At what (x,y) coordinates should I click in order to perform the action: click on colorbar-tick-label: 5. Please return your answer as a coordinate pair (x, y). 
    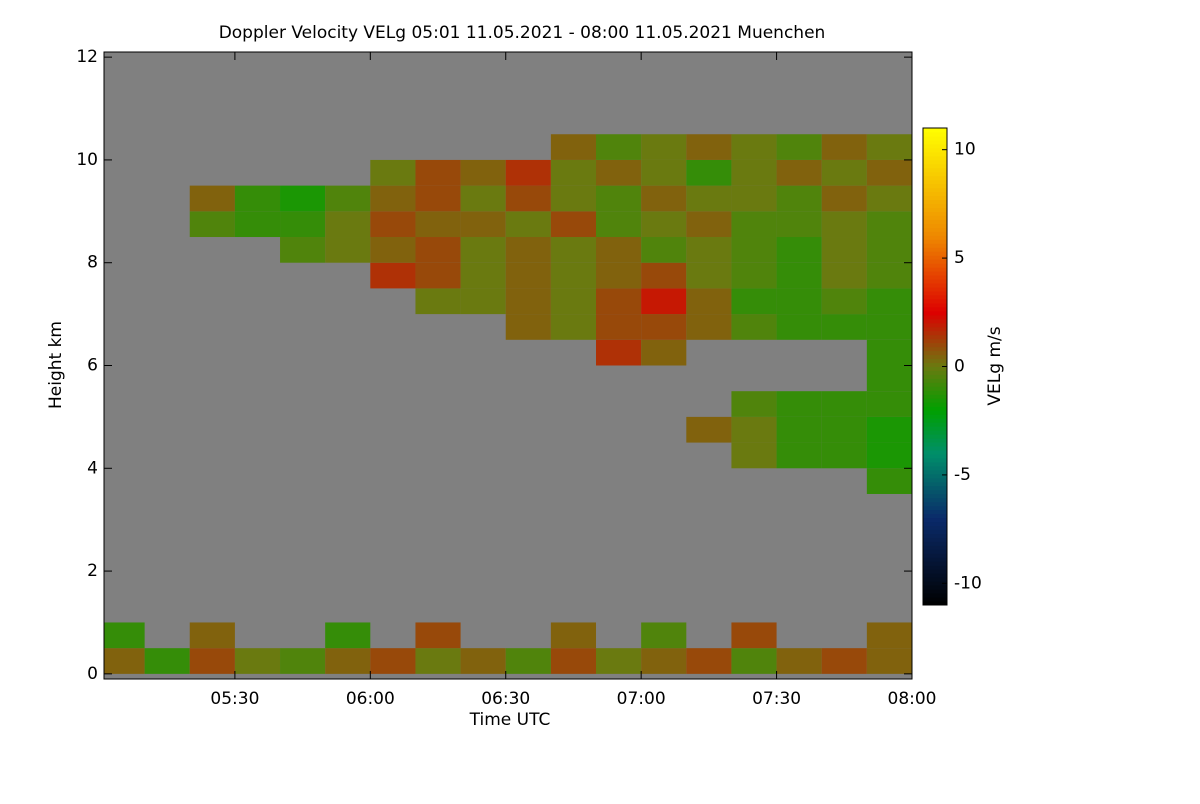
    Looking at the image, I should click on (959, 258).